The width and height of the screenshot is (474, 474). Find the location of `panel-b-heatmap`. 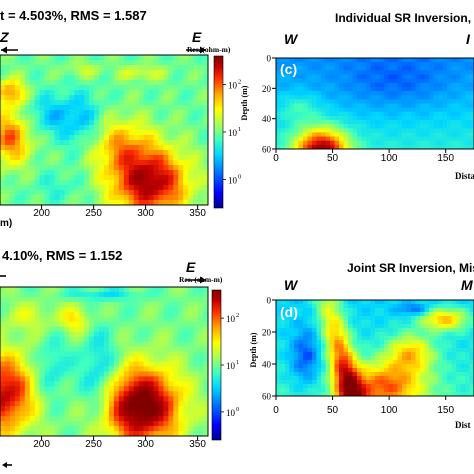

panel-b-heatmap is located at coordinates (104, 361).